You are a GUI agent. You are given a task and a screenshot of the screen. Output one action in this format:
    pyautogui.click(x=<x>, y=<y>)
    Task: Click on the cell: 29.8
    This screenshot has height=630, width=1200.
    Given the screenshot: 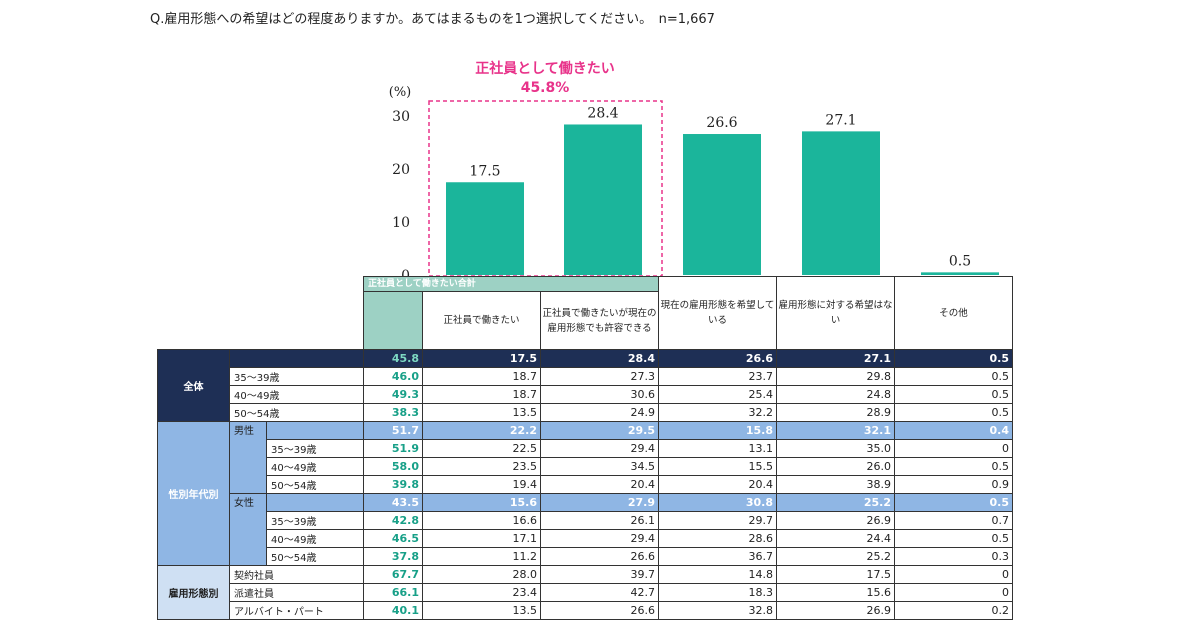 What is the action you would take?
    pyautogui.click(x=835, y=376)
    